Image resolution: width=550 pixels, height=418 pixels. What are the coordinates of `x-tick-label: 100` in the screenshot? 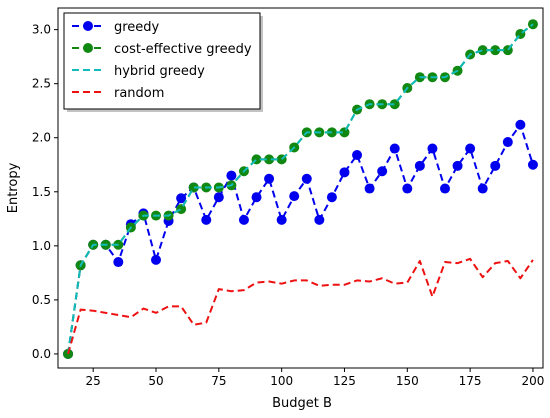 It's located at (281, 381).